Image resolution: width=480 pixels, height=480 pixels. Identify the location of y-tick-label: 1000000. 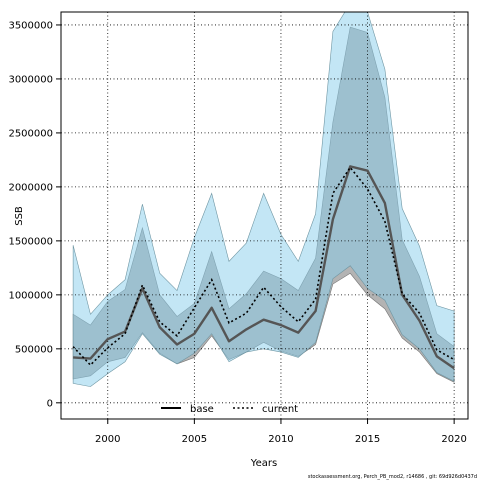
(30, 295).